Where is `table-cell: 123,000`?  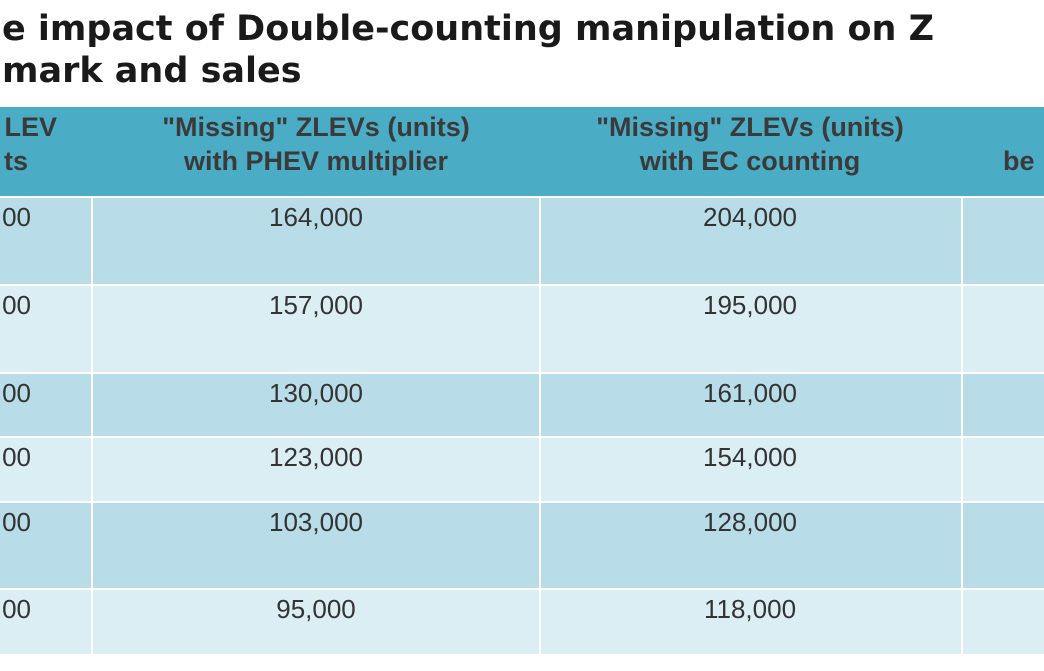 table-cell: 123,000 is located at coordinates (316, 457).